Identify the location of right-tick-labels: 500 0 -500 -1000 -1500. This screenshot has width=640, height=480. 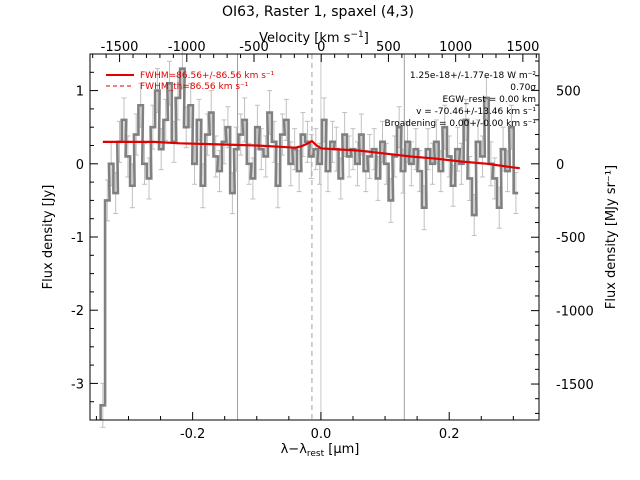
(575, 238).